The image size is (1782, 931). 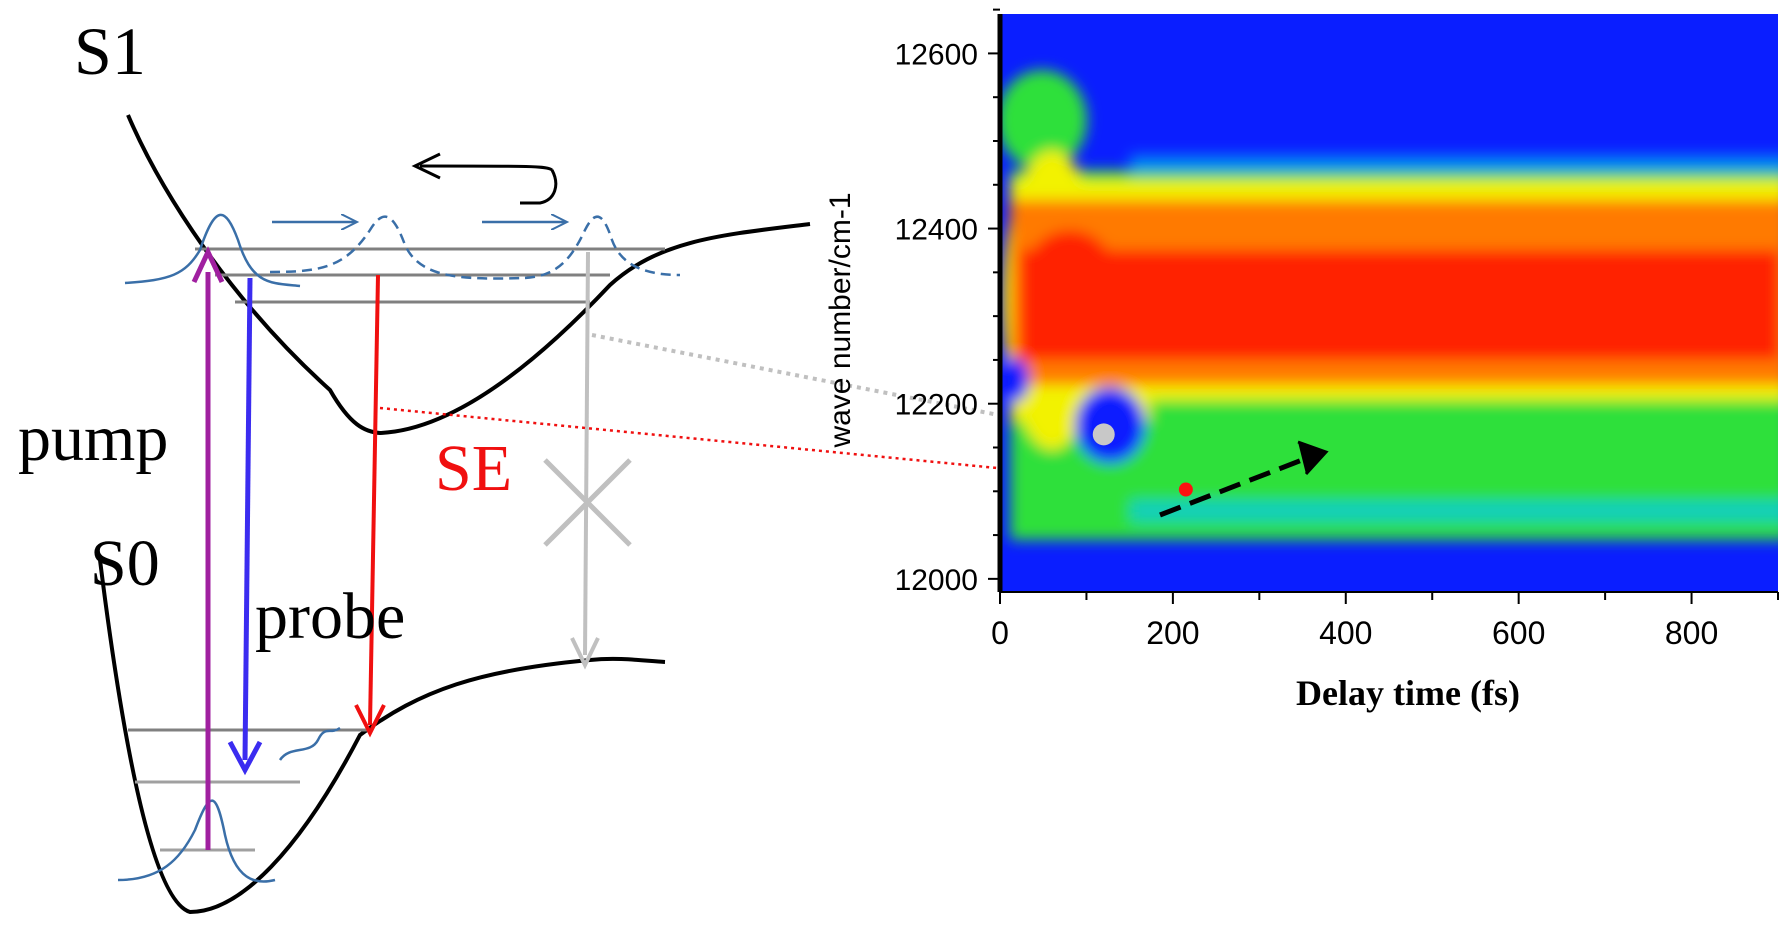 What do you see at coordinates (1691, 633) in the screenshot?
I see `x-tick-label: 800` at bounding box center [1691, 633].